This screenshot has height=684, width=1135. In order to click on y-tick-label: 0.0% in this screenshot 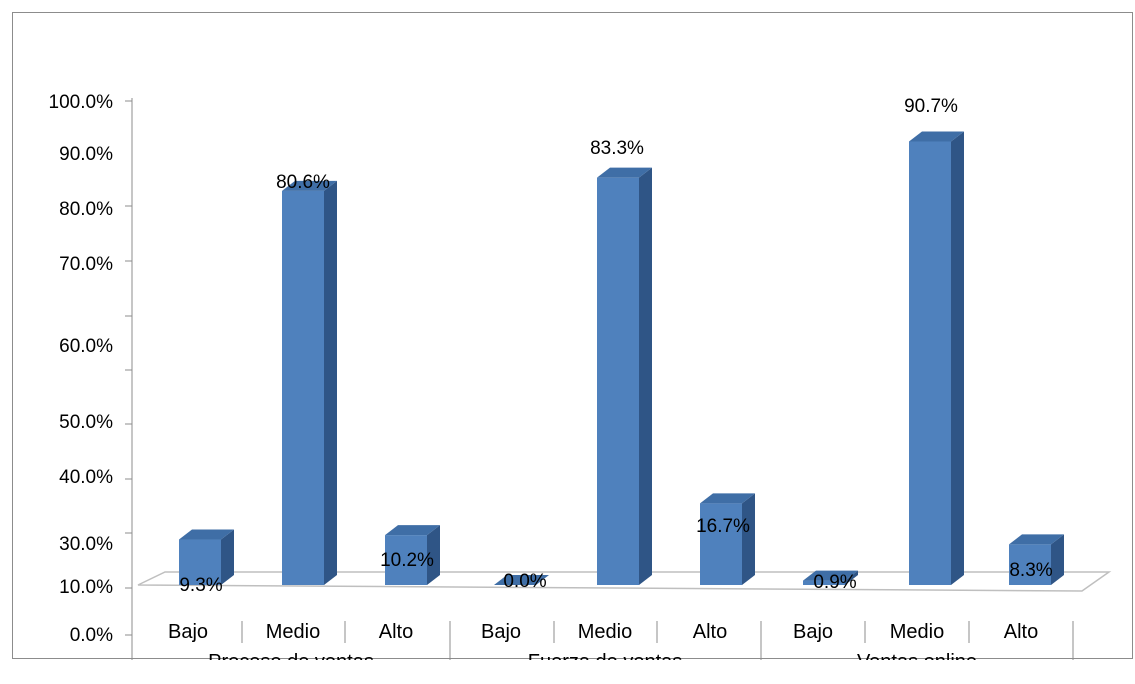, I will do `click(91, 635)`.